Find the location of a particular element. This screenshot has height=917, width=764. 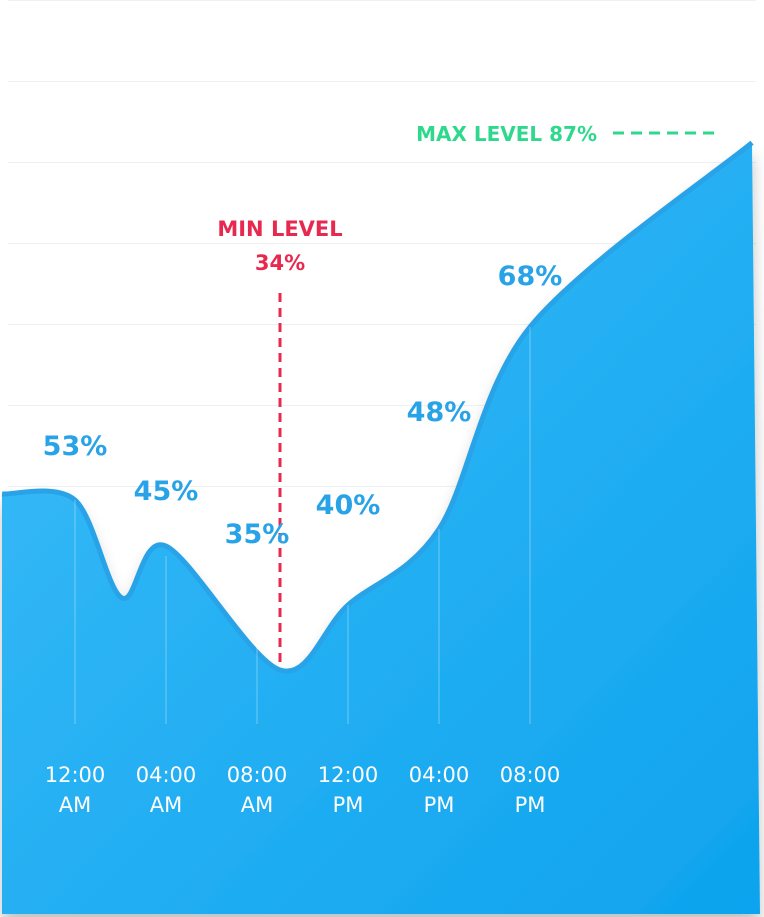

x-tick-label: 04:00 AM is located at coordinates (166, 790).